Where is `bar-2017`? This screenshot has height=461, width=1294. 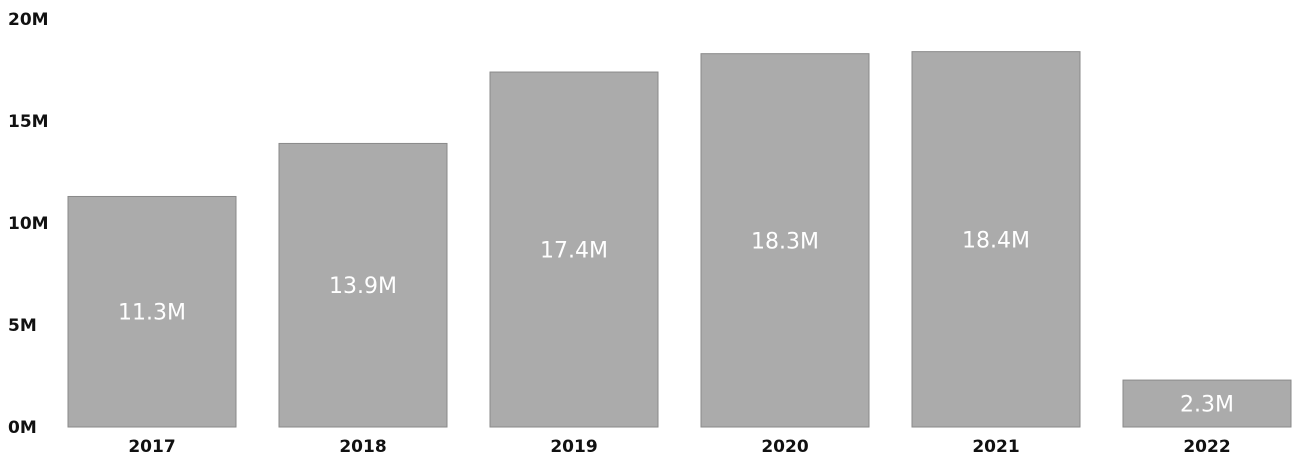 bar-2017 is located at coordinates (152, 311).